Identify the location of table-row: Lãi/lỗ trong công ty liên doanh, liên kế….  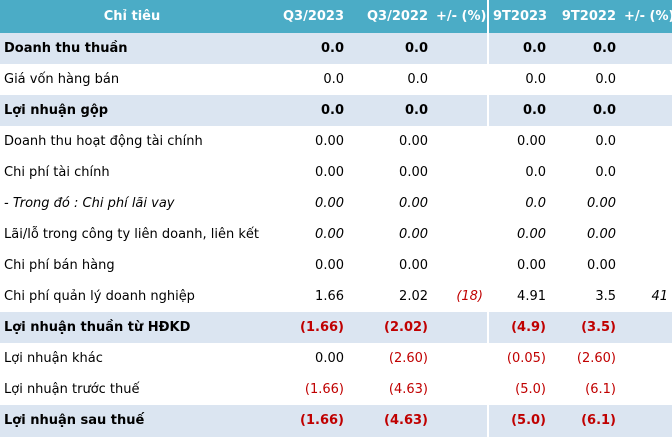
(336, 234).